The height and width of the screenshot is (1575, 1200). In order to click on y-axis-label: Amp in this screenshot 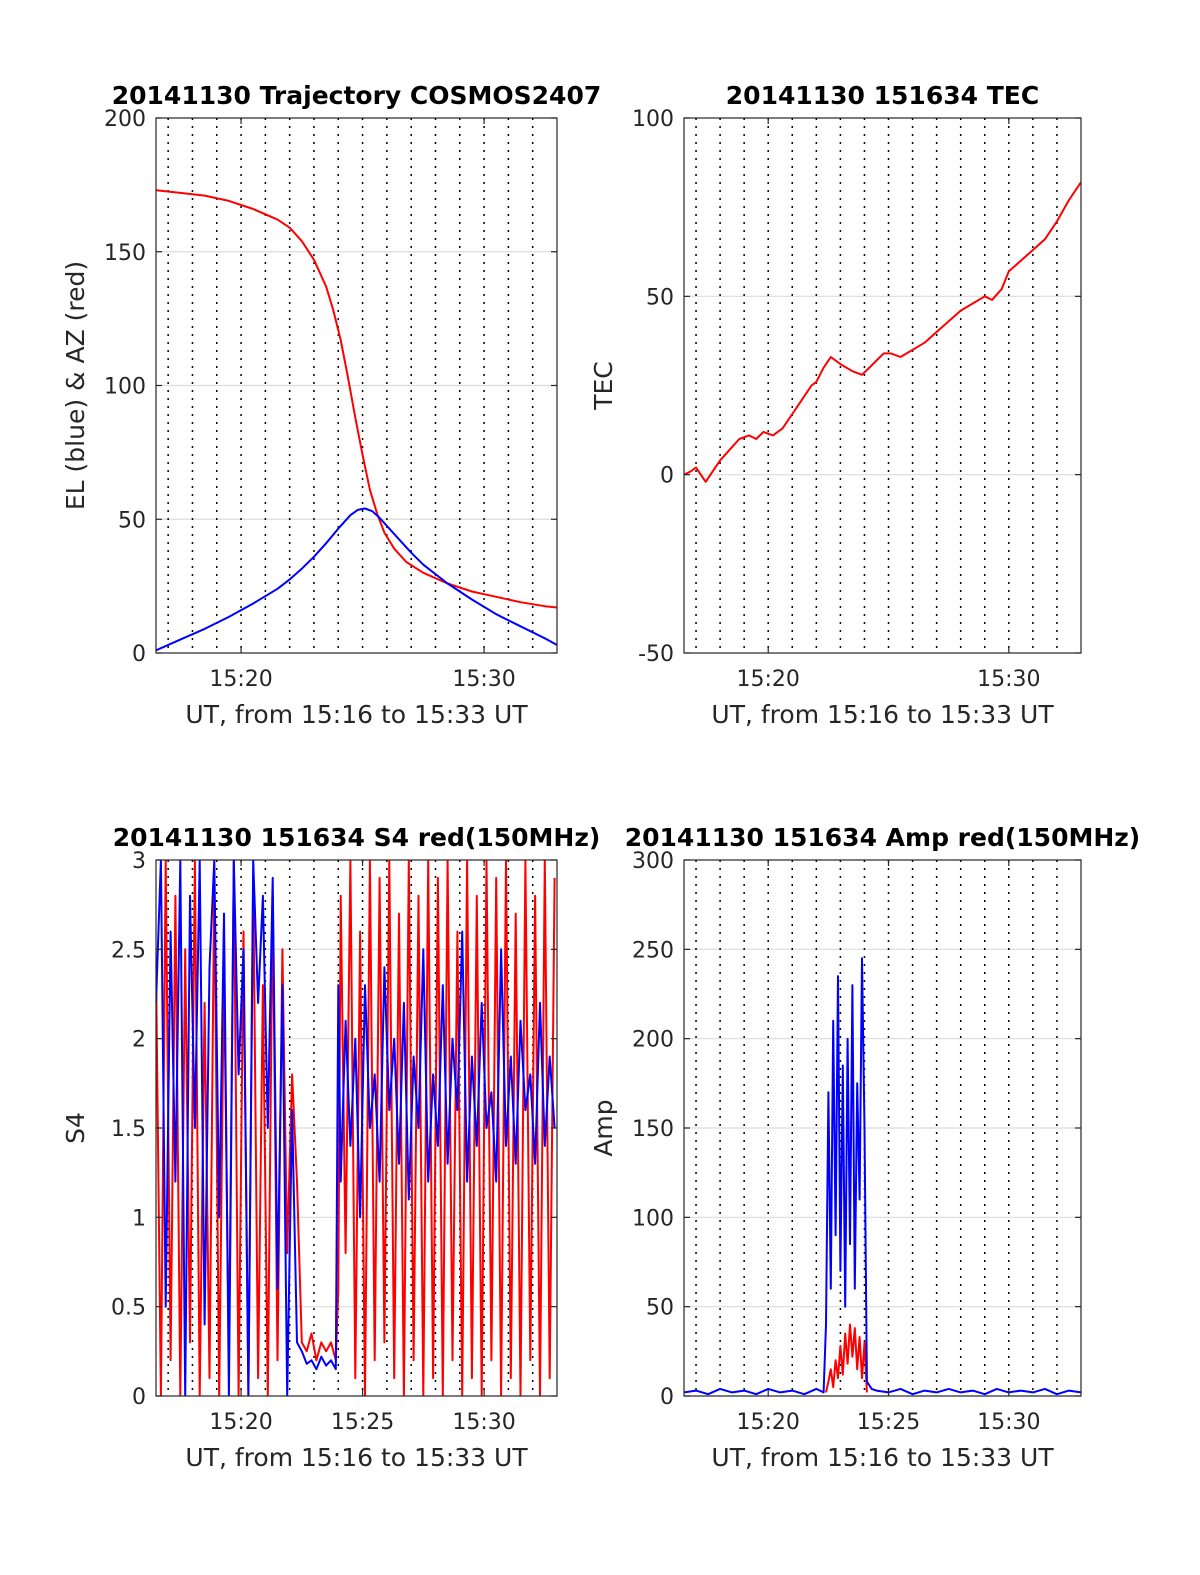, I will do `click(603, 1127)`.